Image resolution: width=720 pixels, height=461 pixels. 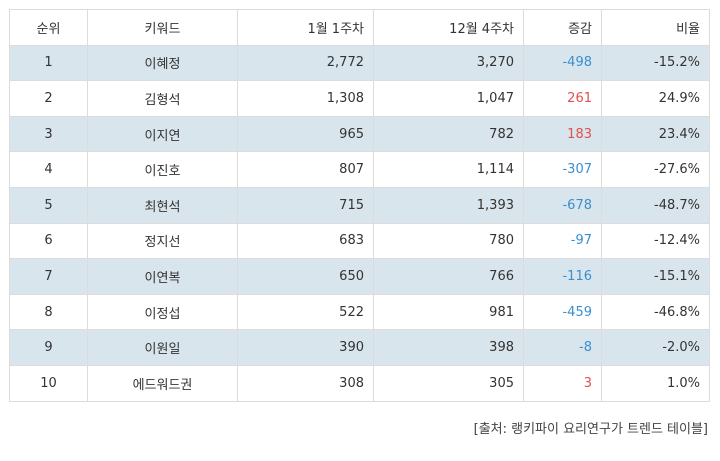 I want to click on cell-week1: 715, so click(x=305, y=205).